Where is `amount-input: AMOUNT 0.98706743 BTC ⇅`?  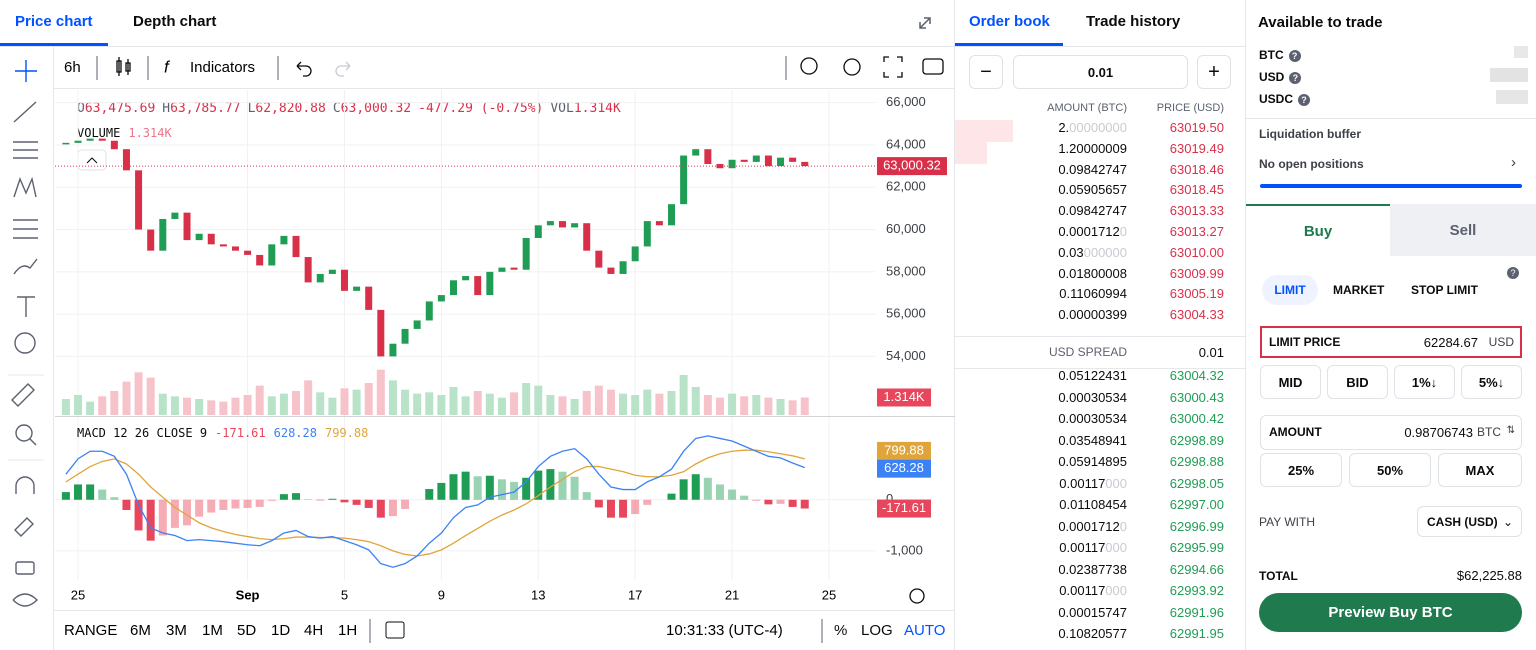 amount-input: AMOUNT 0.98706743 BTC ⇅ is located at coordinates (1391, 432).